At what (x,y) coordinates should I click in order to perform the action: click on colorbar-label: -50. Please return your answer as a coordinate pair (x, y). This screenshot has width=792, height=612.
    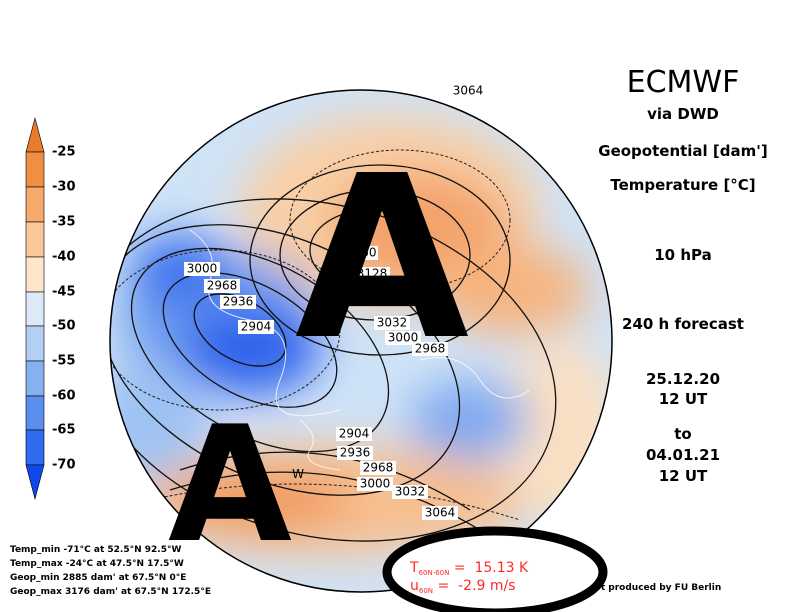
    Looking at the image, I should click on (64, 326).